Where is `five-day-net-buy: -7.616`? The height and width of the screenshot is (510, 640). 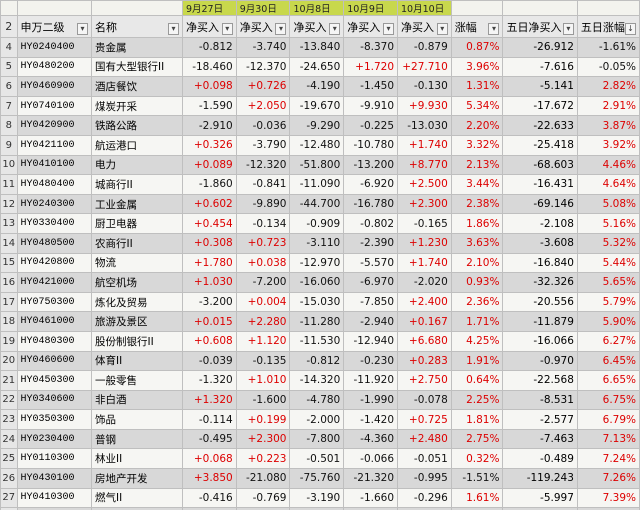 five-day-net-buy: -7.616 is located at coordinates (540, 67).